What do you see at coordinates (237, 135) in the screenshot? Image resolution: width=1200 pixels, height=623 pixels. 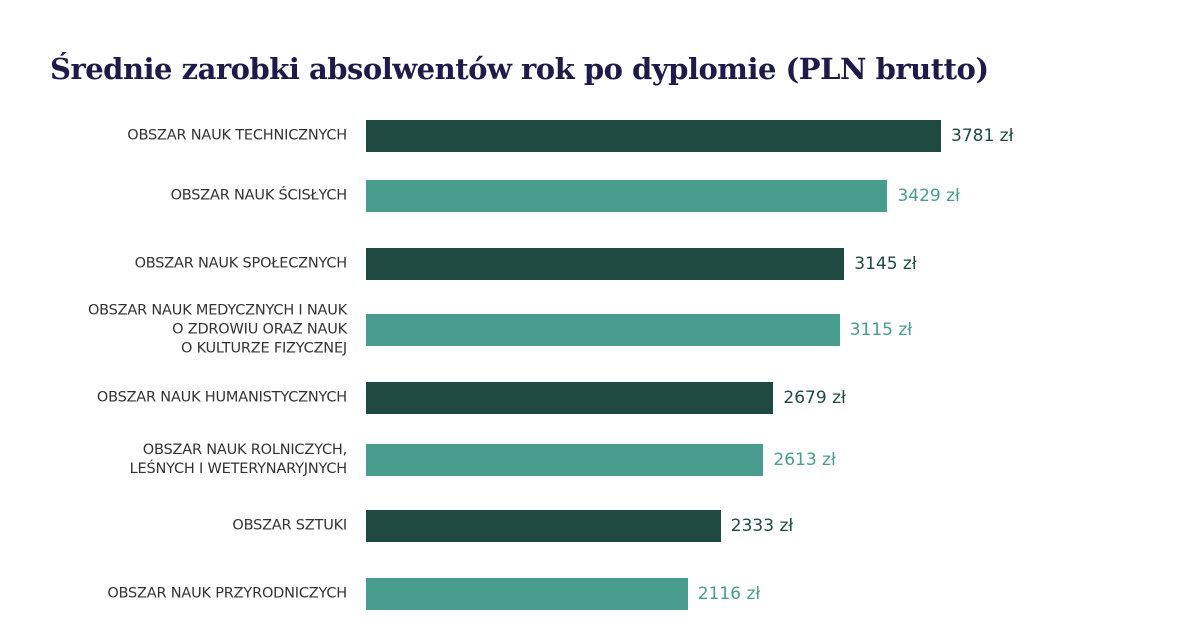 I see `category-label: OBSZAR NAUK TECHNICZNYCH` at bounding box center [237, 135].